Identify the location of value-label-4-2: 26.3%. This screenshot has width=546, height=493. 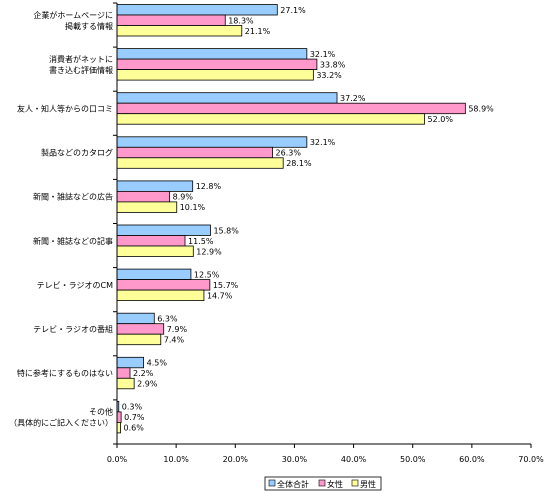
(289, 153).